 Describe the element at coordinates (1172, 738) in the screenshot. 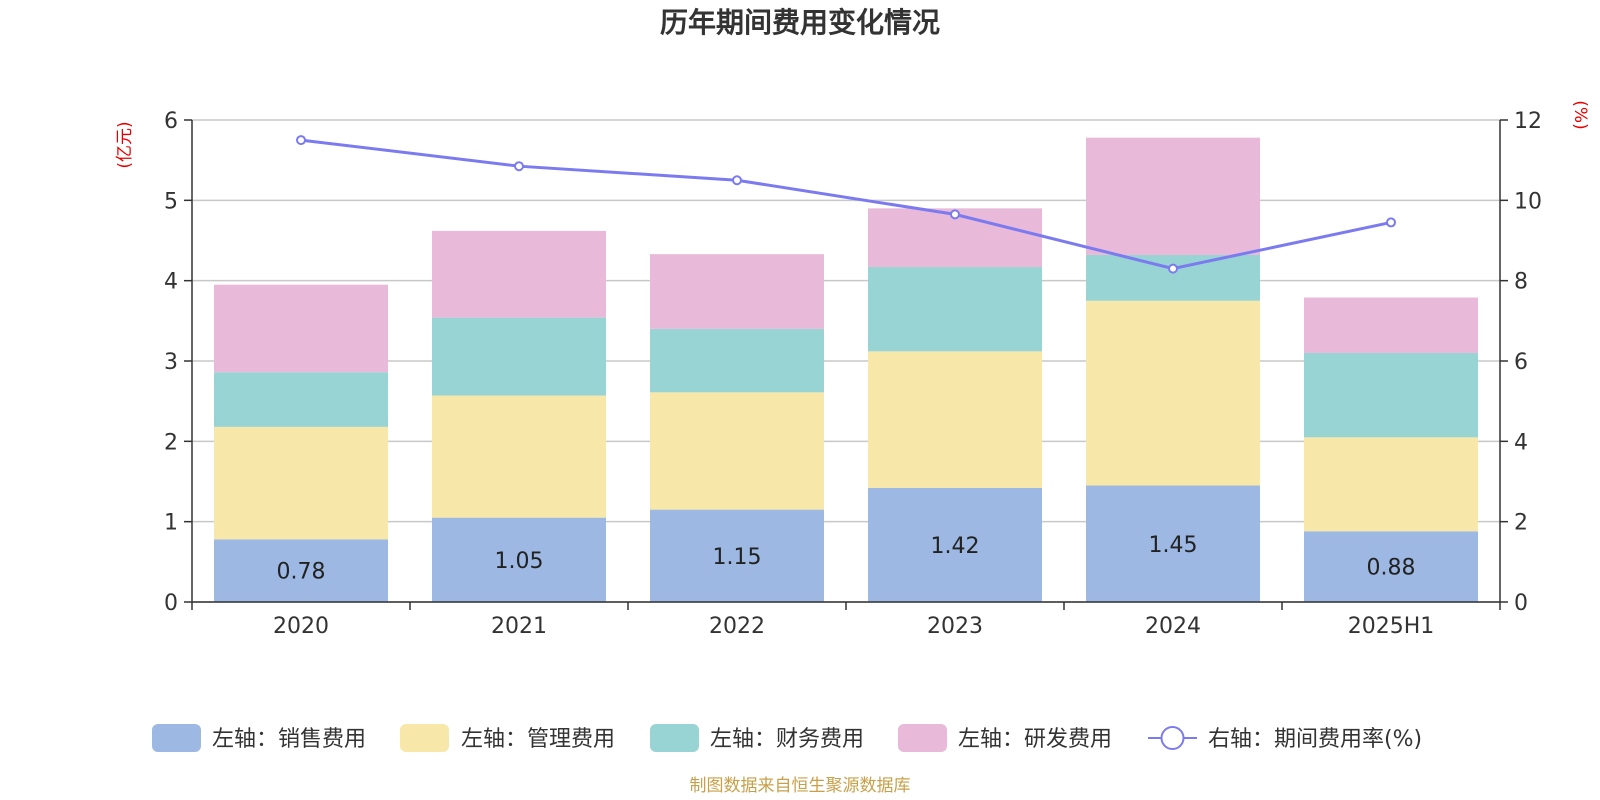

I see `legend-marker` at that location.